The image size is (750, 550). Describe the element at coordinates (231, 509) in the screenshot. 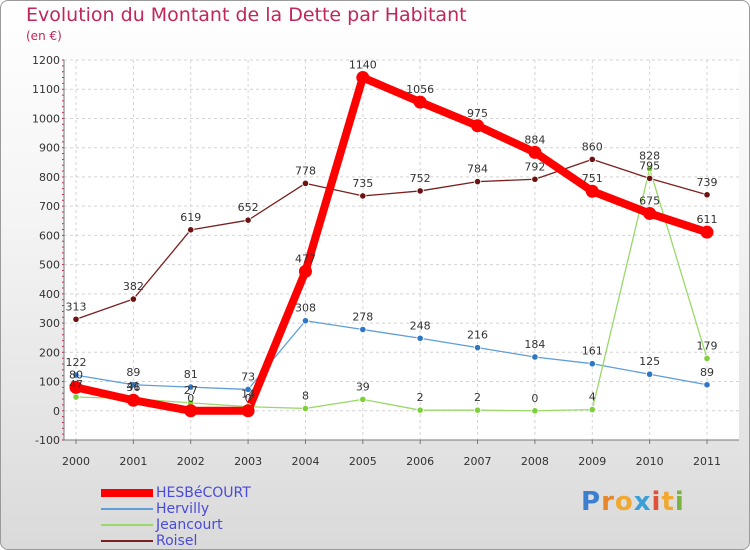

I see `legend-item-hervilly: Hervilly` at that location.